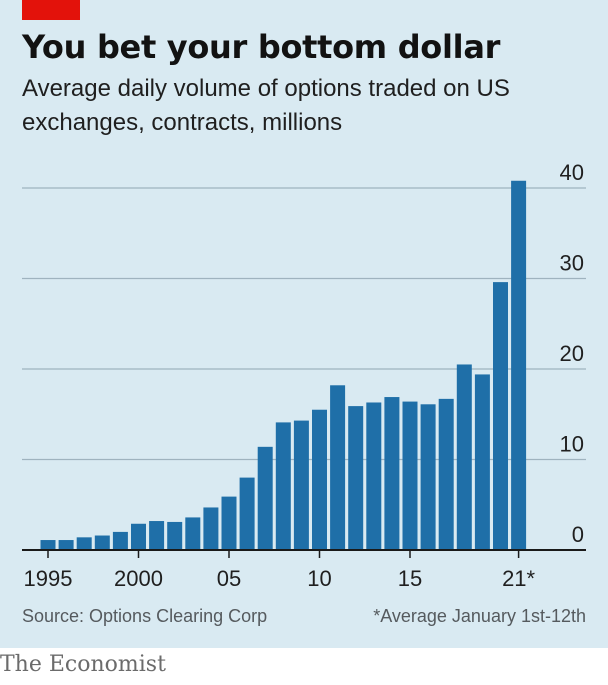 This screenshot has width=608, height=685. What do you see at coordinates (374, 476) in the screenshot?
I see `bar-2013` at bounding box center [374, 476].